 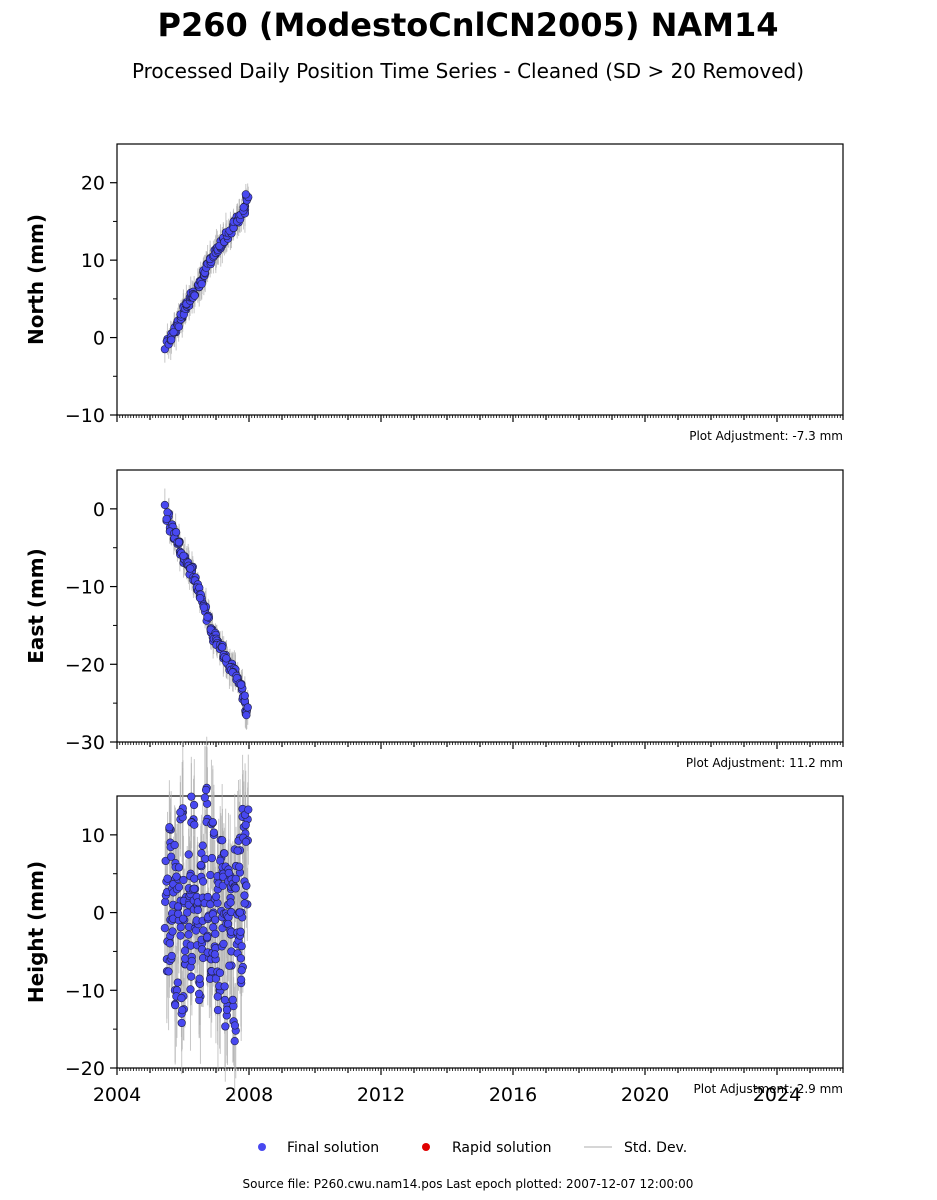 I want to click on y-tick-label: 0, so click(x=99, y=510).